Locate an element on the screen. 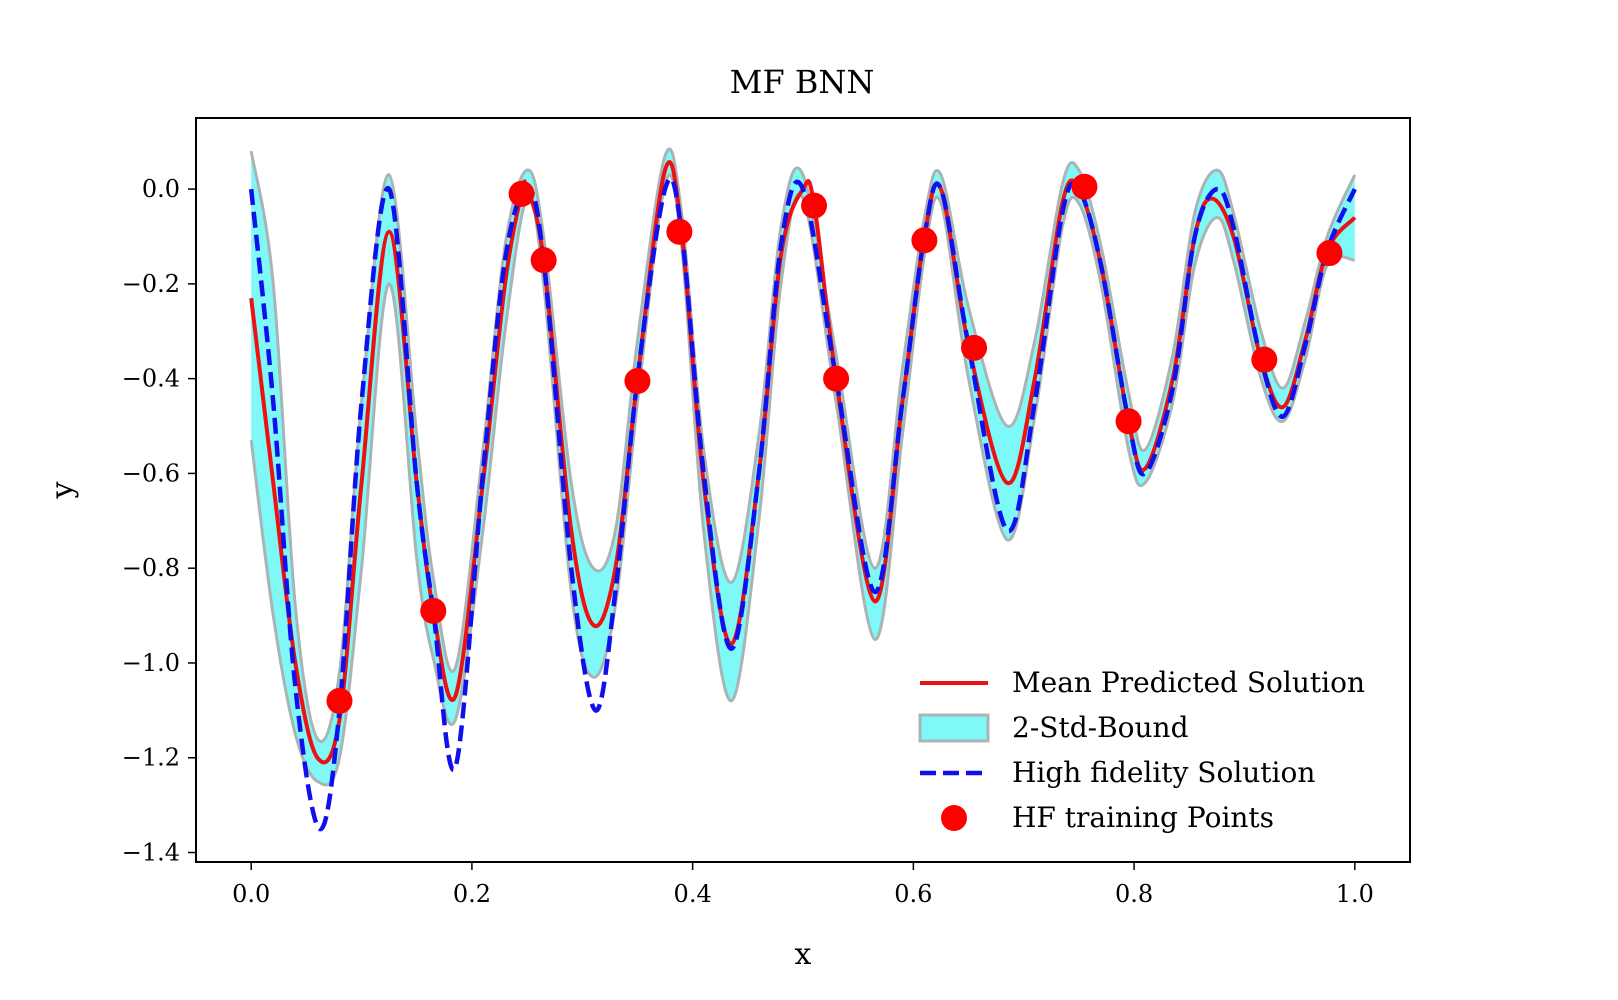 The image size is (1618, 1000). y-tick-label: −0.6 is located at coordinates (151, 473).